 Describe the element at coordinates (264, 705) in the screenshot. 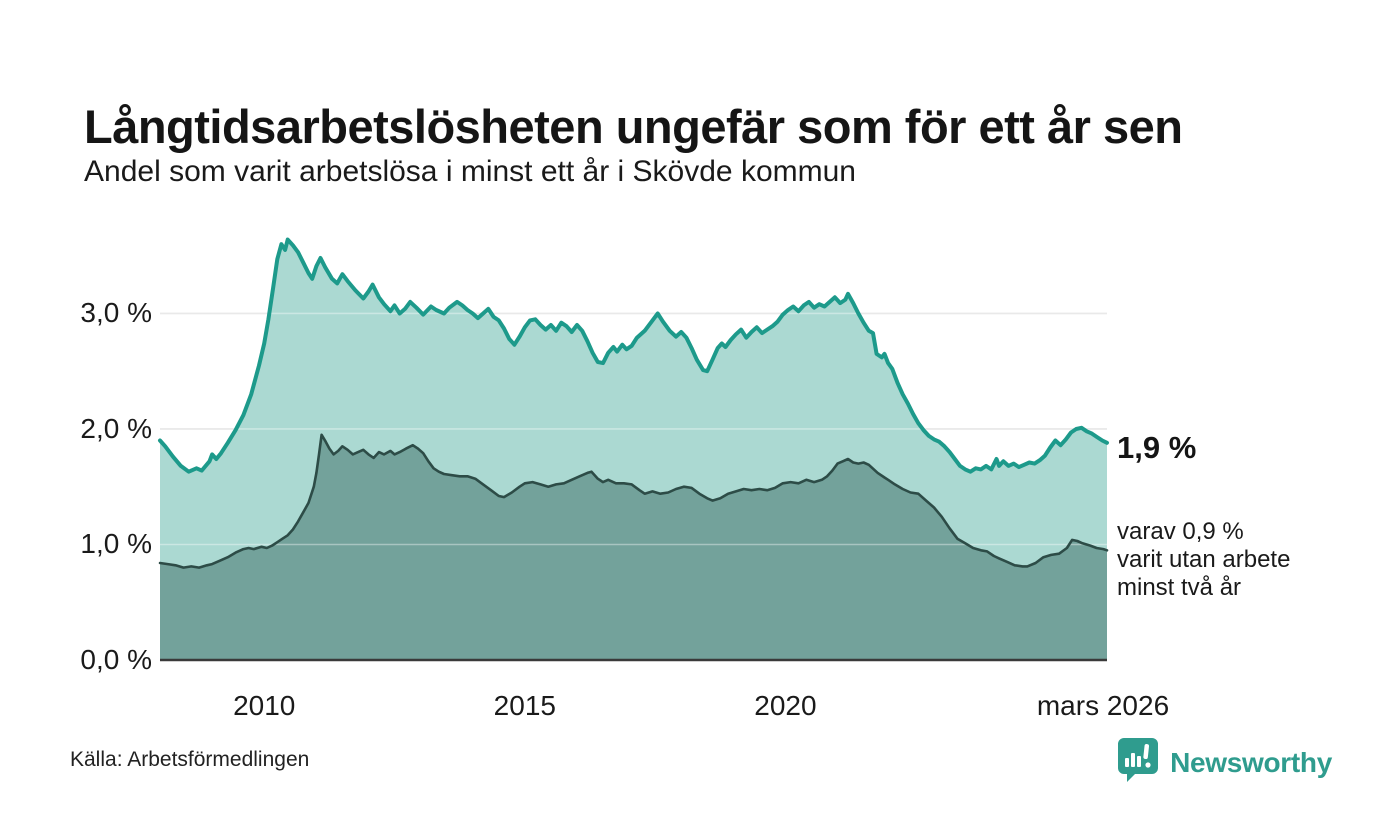

I see `x-tick-label: 2010` at that location.